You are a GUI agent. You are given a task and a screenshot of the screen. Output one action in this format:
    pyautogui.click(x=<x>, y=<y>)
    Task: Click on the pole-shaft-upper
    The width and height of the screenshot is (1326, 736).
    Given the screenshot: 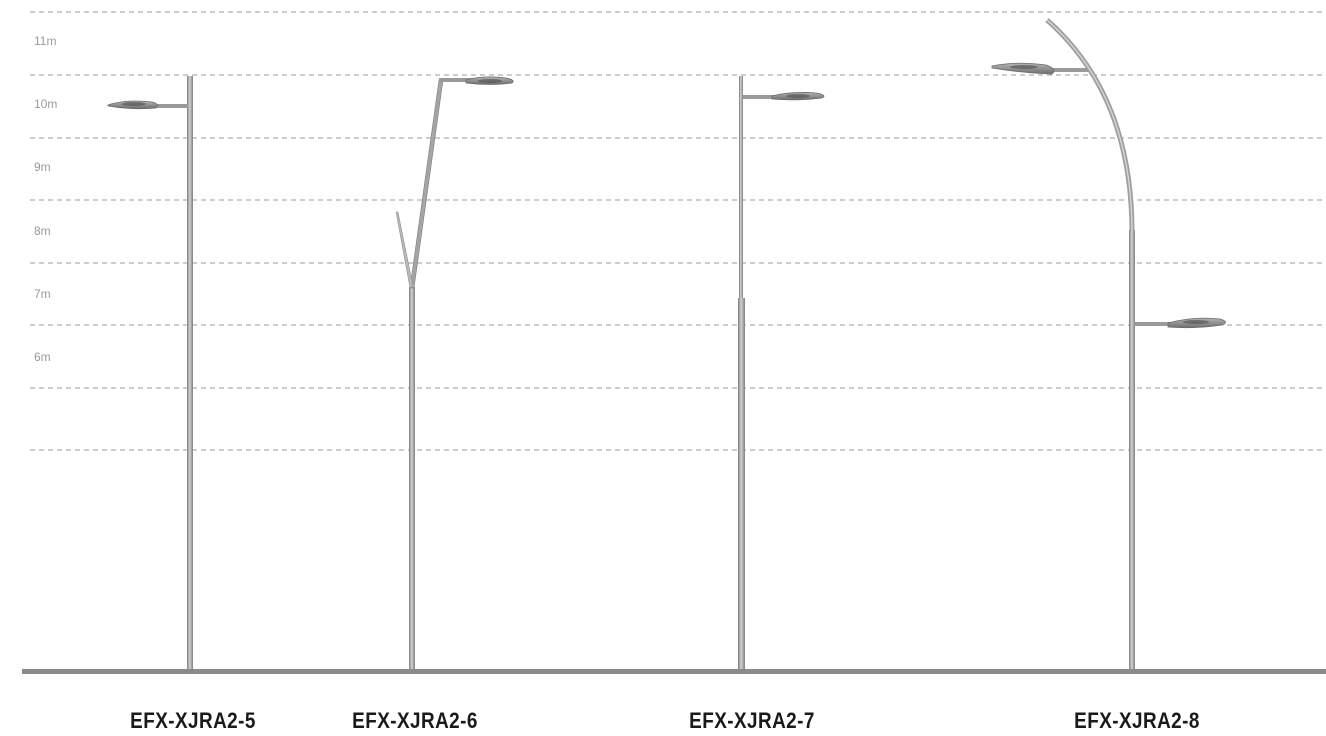 What is the action you would take?
    pyautogui.click(x=741, y=188)
    